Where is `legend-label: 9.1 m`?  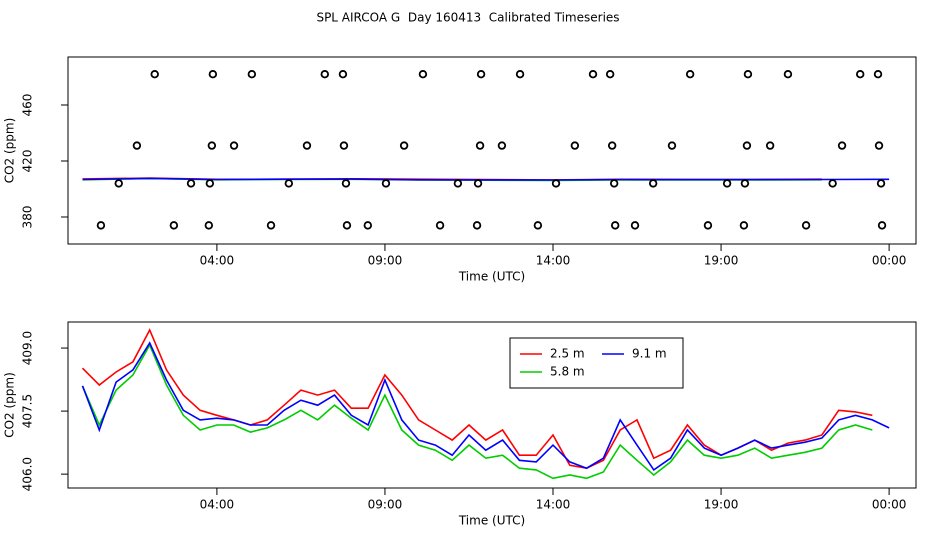 legend-label: 9.1 m is located at coordinates (649, 354).